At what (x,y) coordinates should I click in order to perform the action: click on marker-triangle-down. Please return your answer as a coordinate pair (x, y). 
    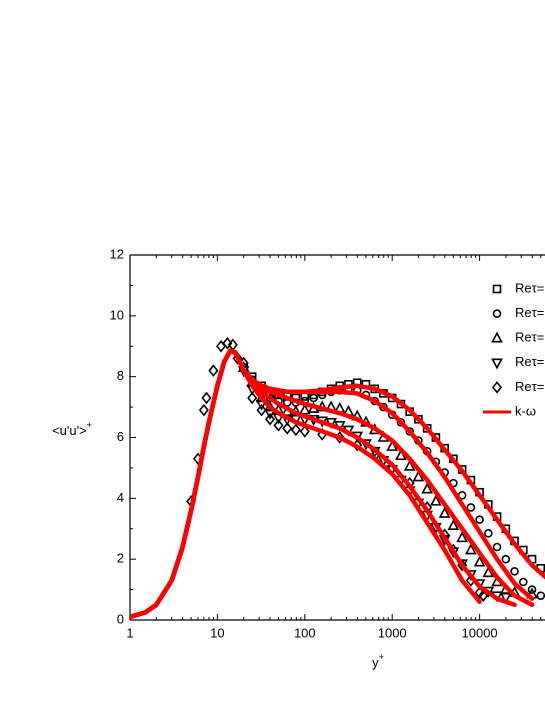
    Looking at the image, I should click on (505, 598).